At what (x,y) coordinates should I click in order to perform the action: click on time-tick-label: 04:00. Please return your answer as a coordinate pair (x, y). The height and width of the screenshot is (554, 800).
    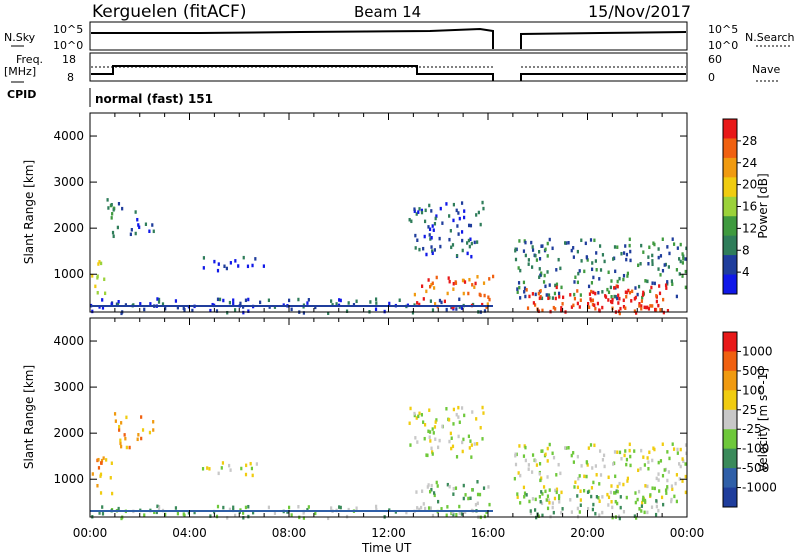
    Looking at the image, I should click on (189, 533).